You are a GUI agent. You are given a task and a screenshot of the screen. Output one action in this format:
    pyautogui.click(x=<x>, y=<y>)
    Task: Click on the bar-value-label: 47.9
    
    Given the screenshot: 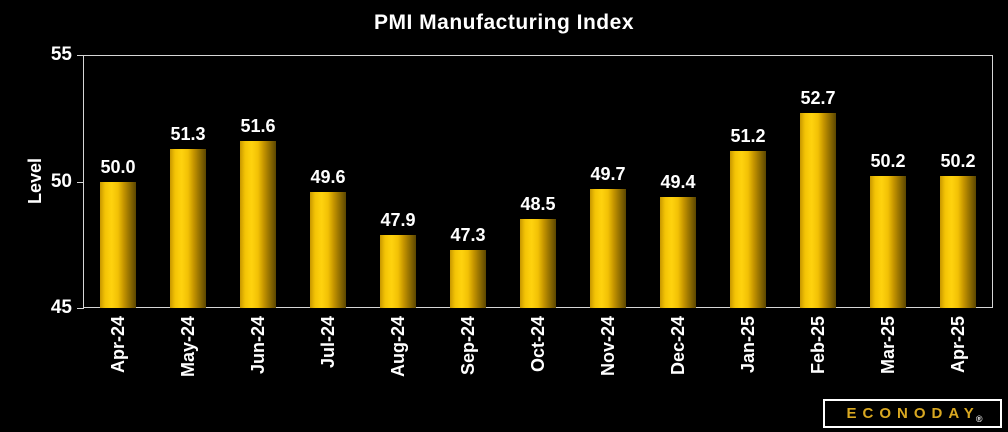 What is the action you would take?
    pyautogui.click(x=398, y=219)
    